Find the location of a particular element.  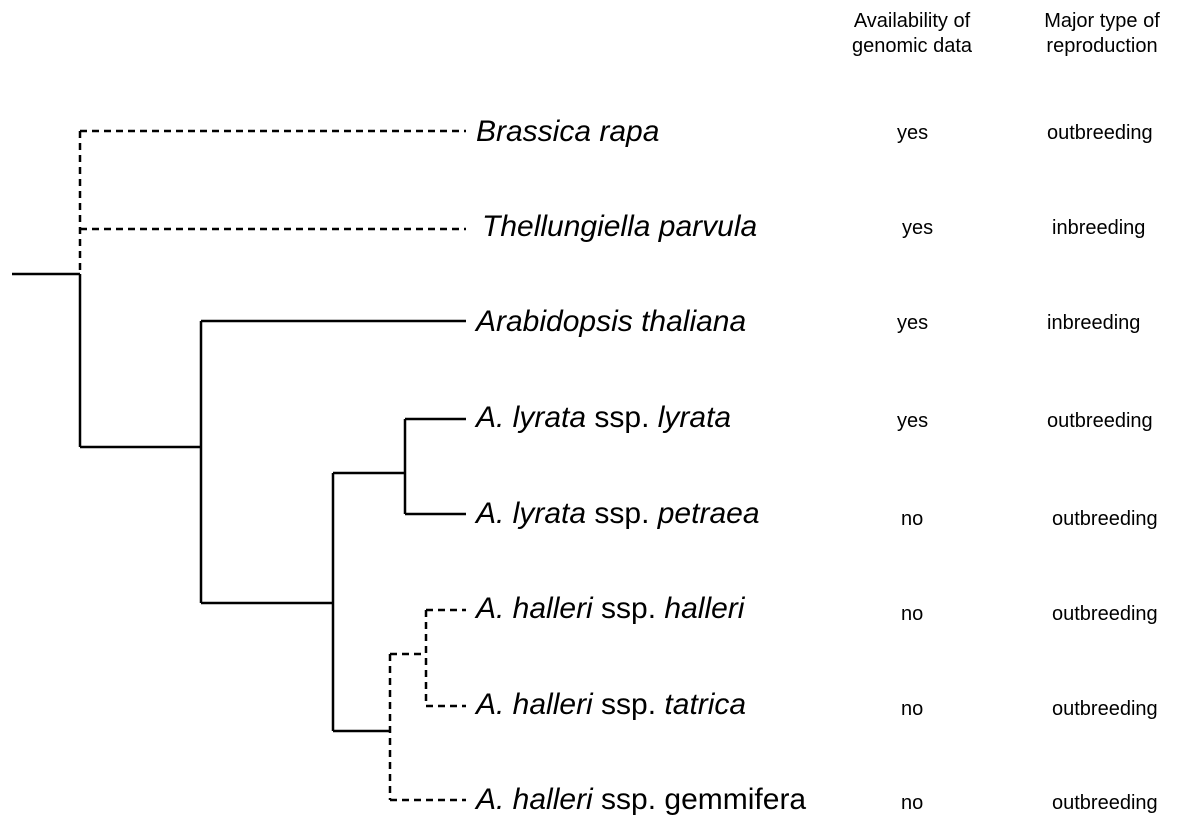

taxon-label: A. halleri ssp. halleri is located at coordinates (610, 609).